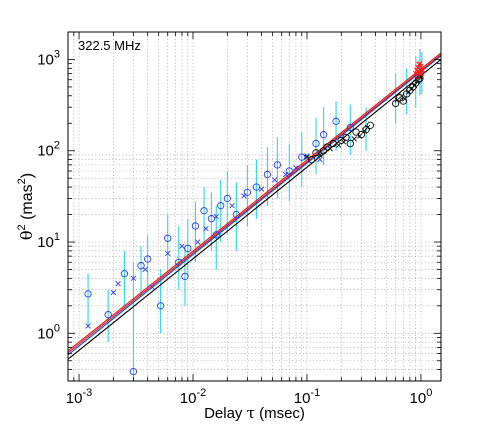 The image size is (491, 435). What do you see at coordinates (22, 181) in the screenshot?
I see `y-axis-label-sup2: 2` at bounding box center [22, 181].